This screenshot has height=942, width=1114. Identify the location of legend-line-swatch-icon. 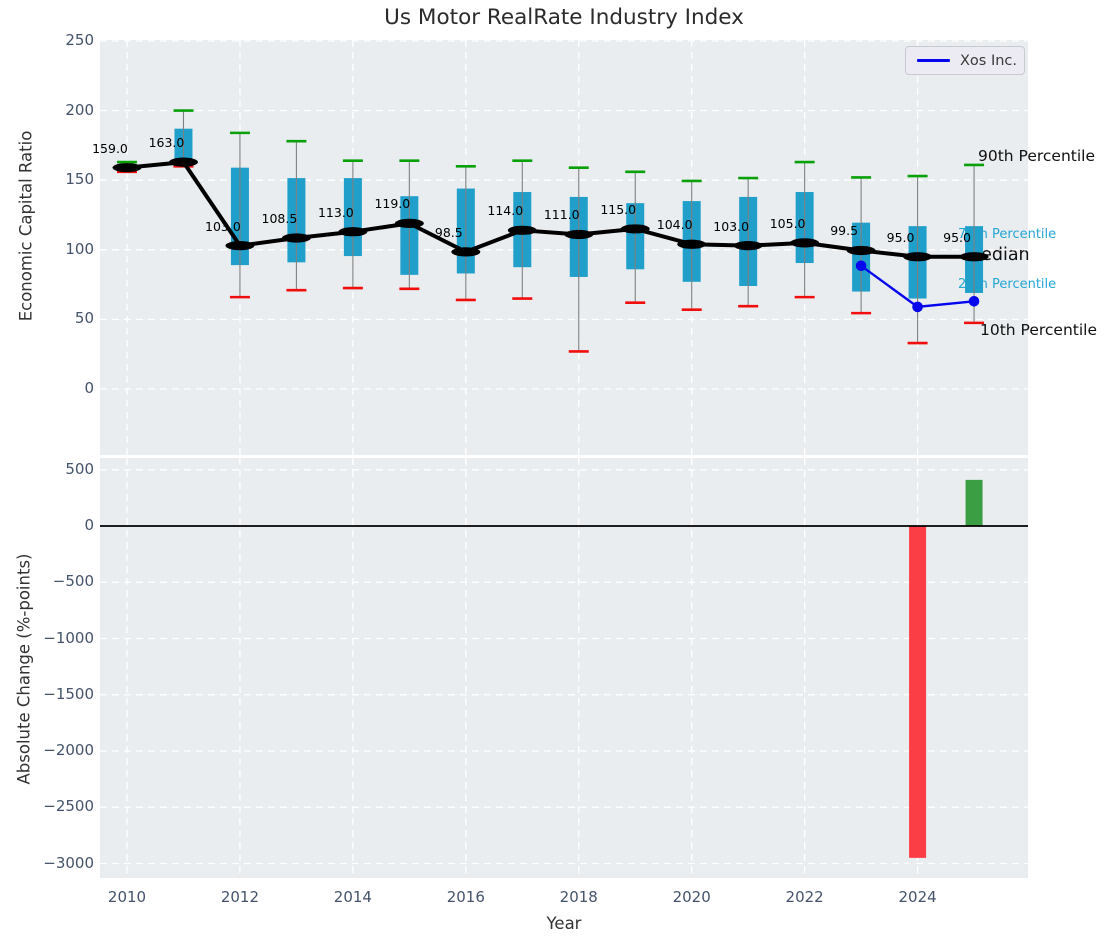
(933, 60).